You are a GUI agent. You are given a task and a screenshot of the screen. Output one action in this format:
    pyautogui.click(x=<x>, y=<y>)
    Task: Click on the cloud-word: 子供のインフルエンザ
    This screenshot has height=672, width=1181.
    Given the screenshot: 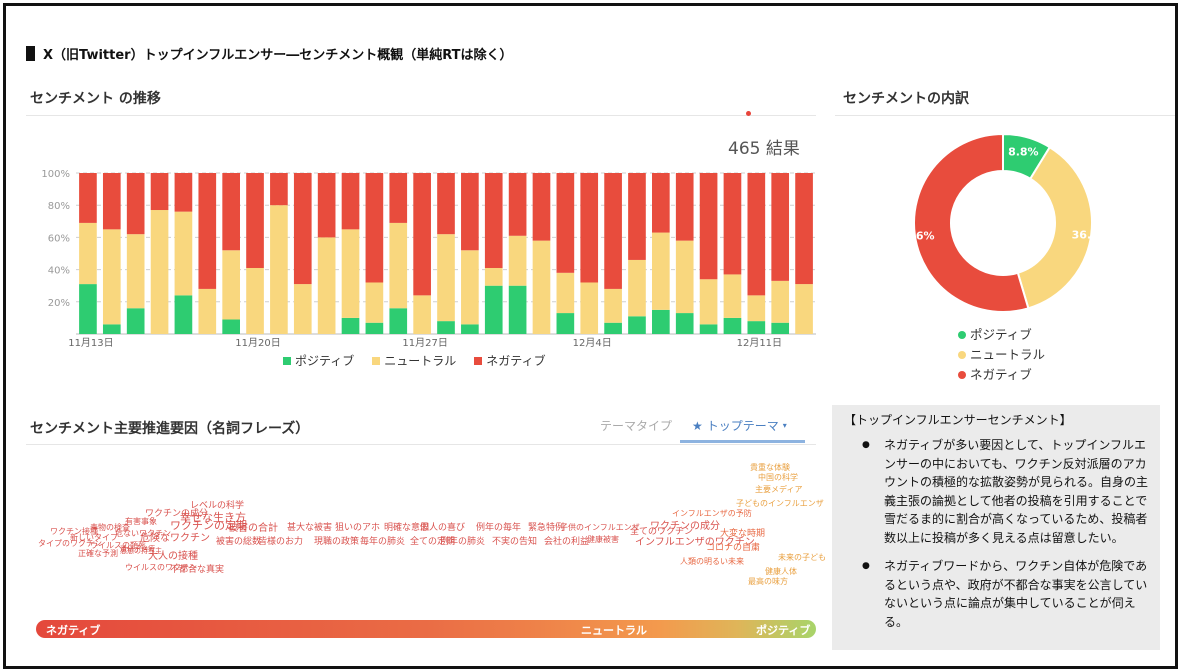 What is the action you would take?
    pyautogui.click(x=600, y=527)
    